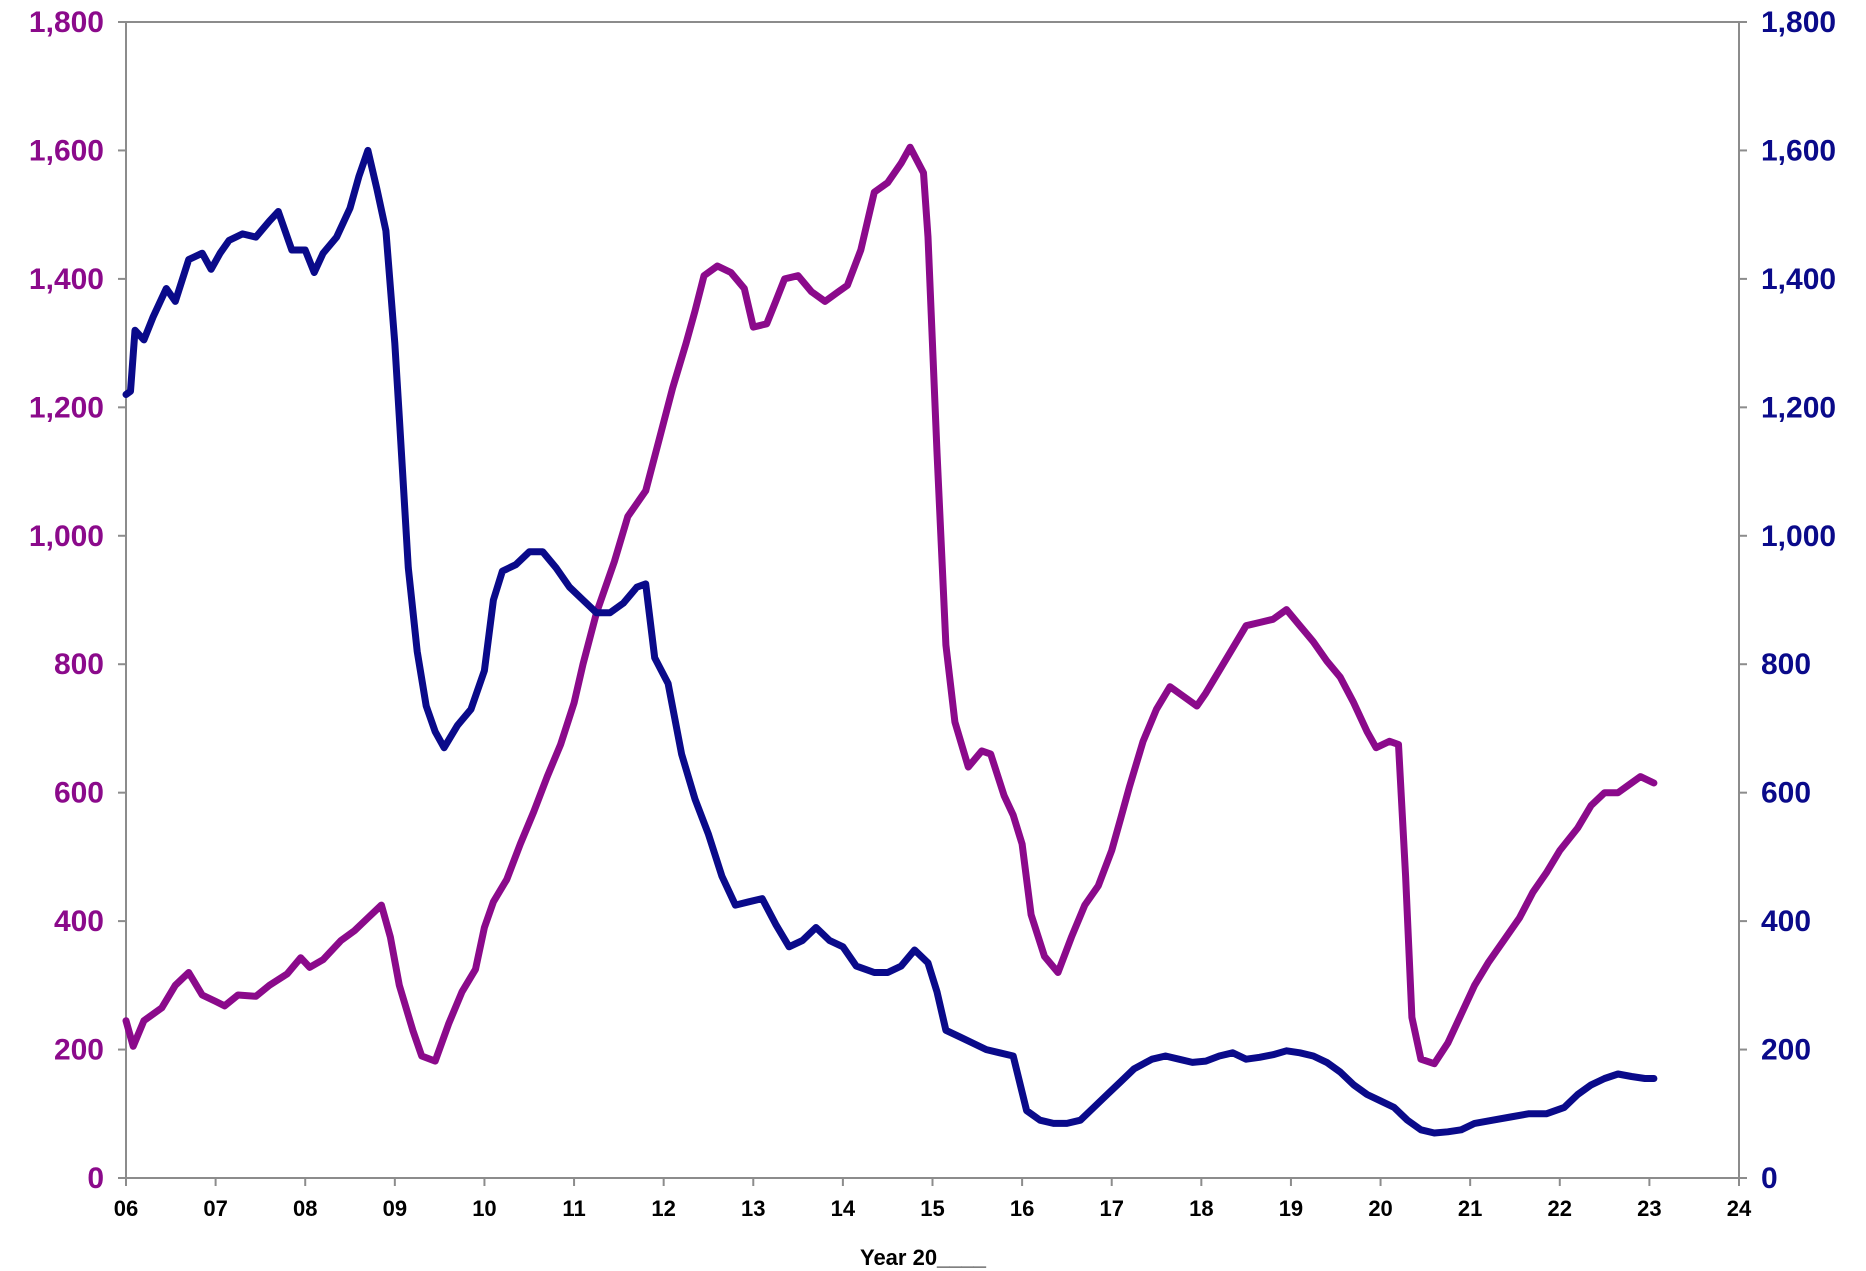  Describe the element at coordinates (79, 1050) in the screenshot. I see `left-tick-label: 200` at that location.